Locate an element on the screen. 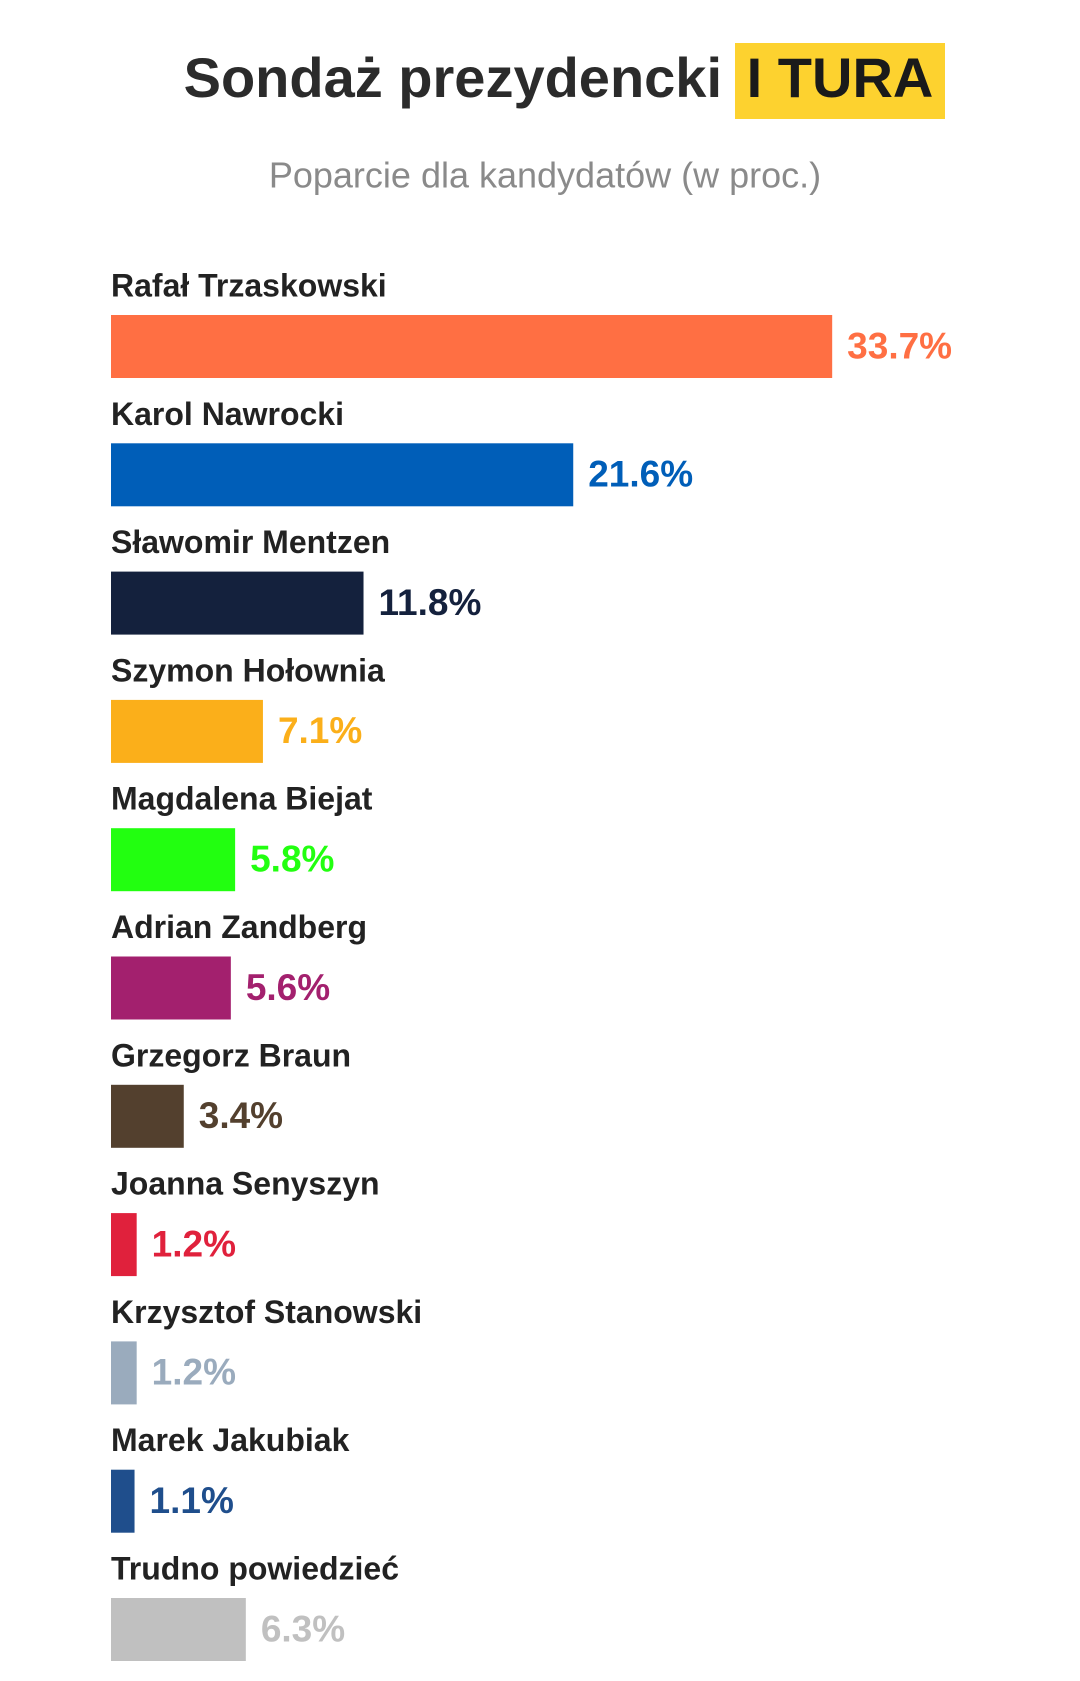 This screenshot has width=1080, height=1681. category-label: Joanna Senyszyn is located at coordinates (245, 1184).